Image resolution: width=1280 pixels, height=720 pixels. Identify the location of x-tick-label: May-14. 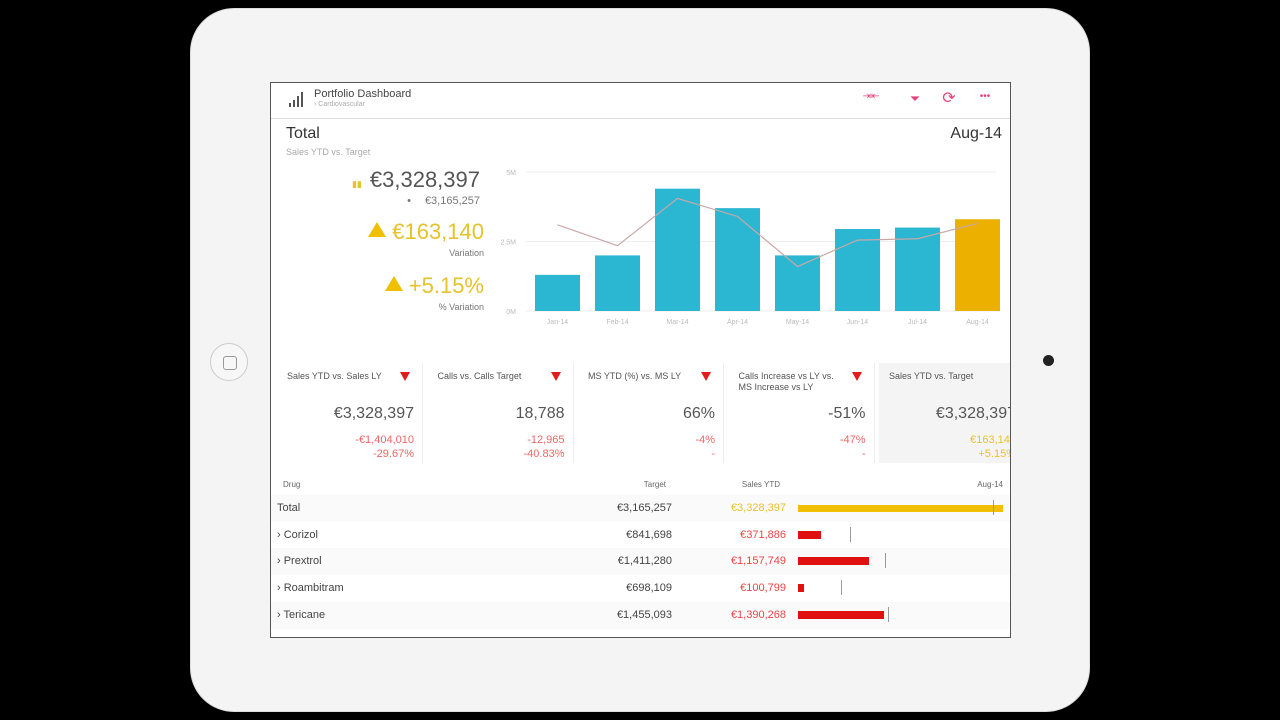
(797, 322).